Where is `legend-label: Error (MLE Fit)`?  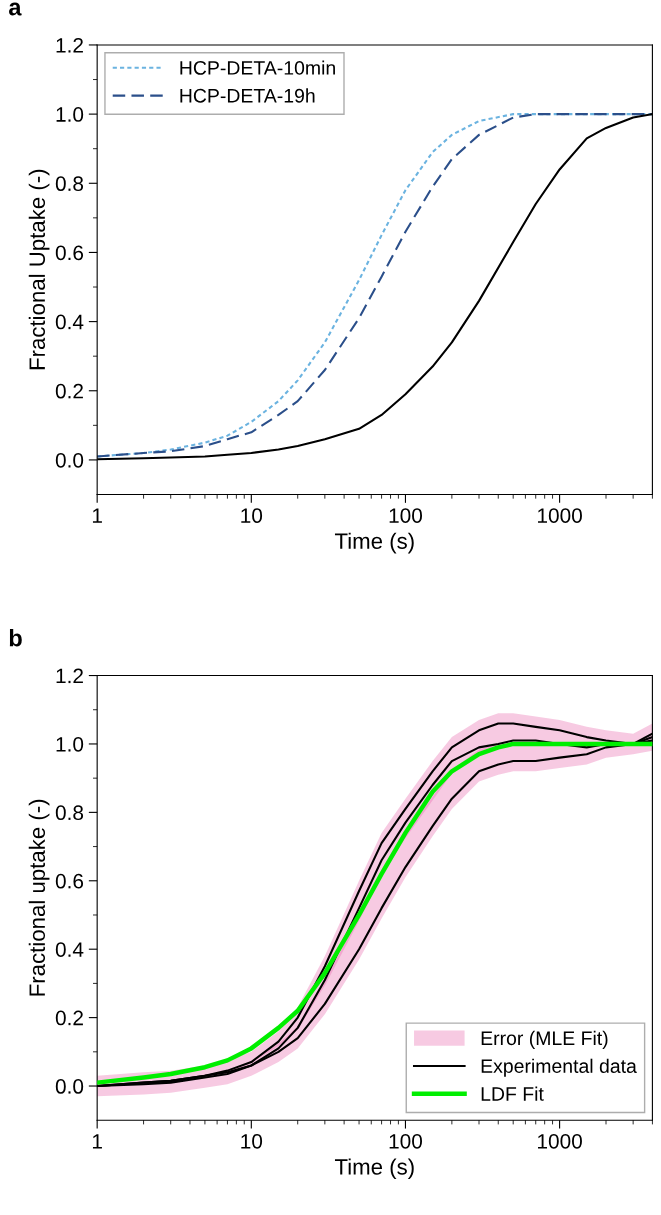
legend-label: Error (MLE Fit) is located at coordinates (544, 1039).